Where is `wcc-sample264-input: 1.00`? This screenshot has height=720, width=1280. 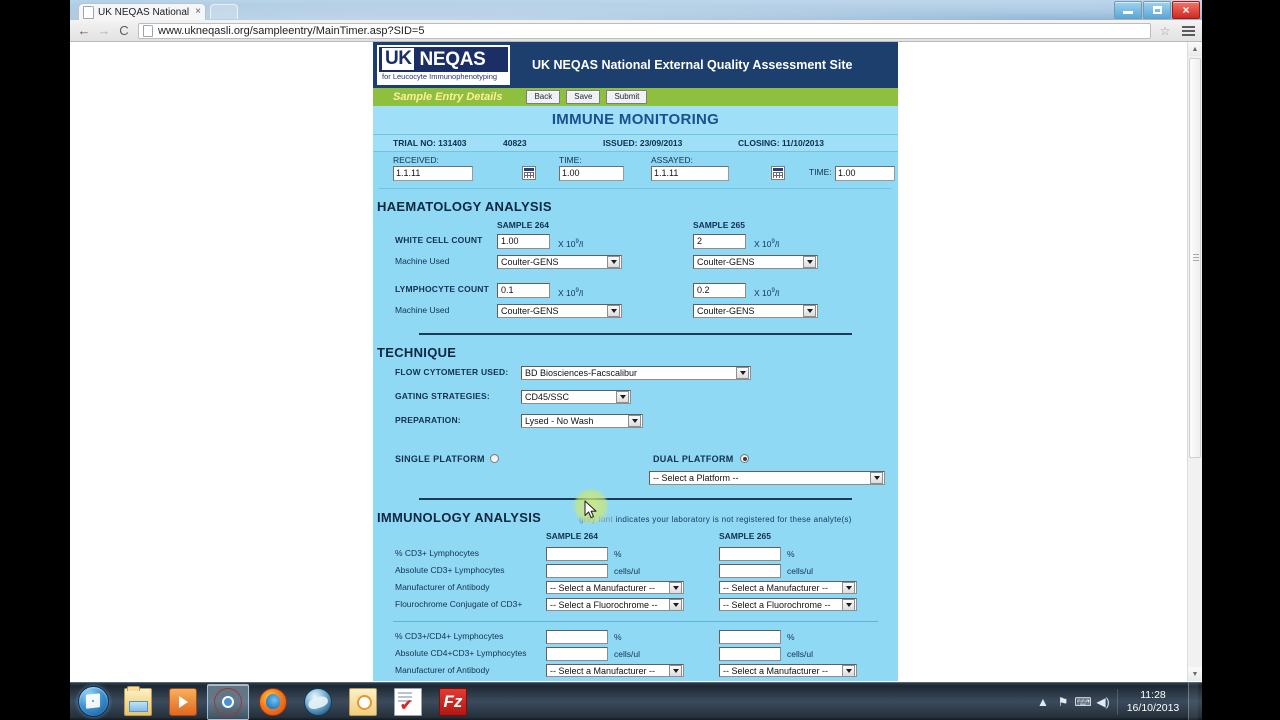 wcc-sample264-input: 1.00 is located at coordinates (523, 241).